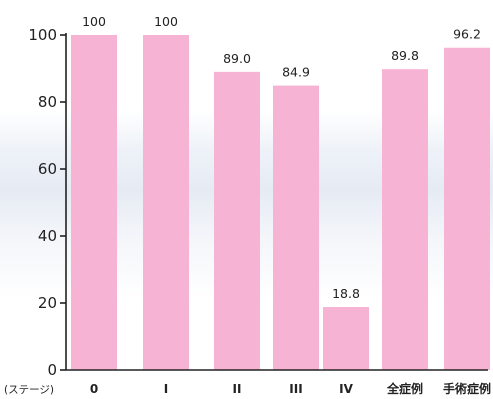 The width and height of the screenshot is (493, 399). Describe the element at coordinates (467, 34) in the screenshot. I see `data-label-6: 96.2` at that location.